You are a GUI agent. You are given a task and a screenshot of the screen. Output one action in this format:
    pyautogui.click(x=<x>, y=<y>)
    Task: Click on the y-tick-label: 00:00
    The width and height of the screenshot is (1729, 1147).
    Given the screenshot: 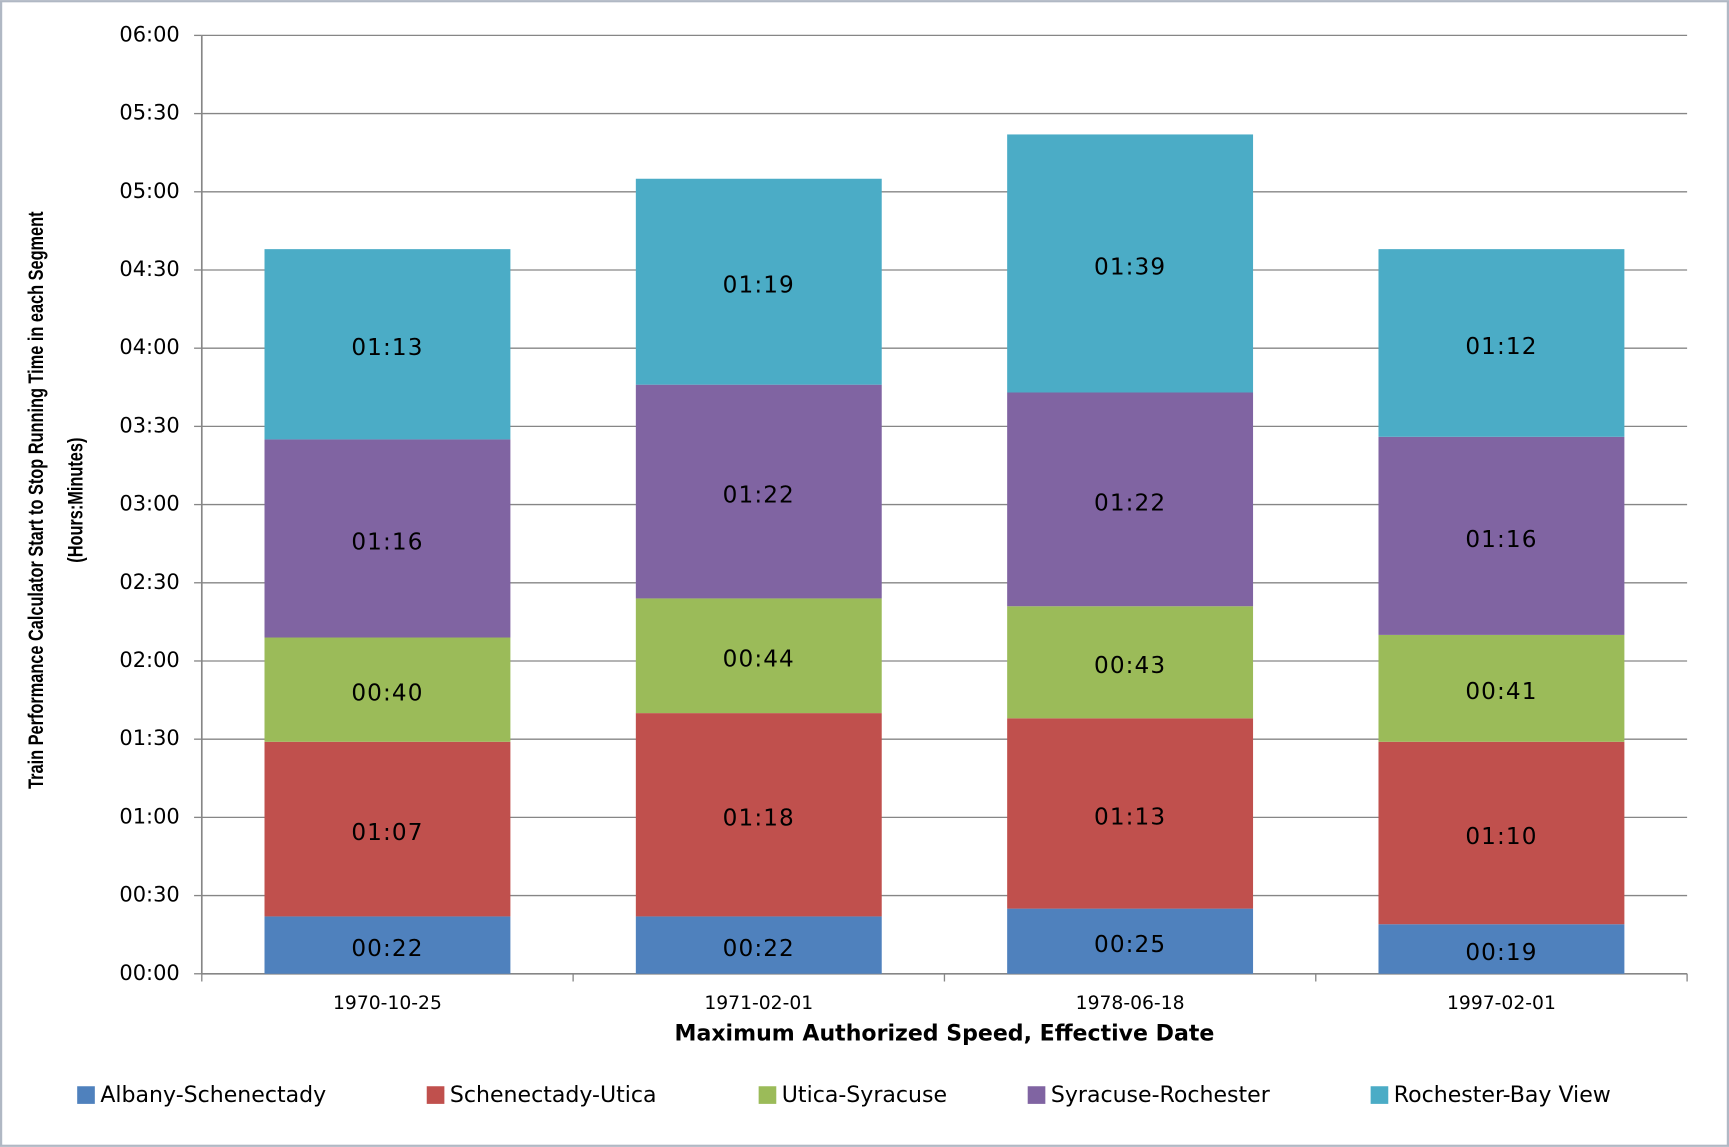 What is the action you would take?
    pyautogui.click(x=149, y=973)
    